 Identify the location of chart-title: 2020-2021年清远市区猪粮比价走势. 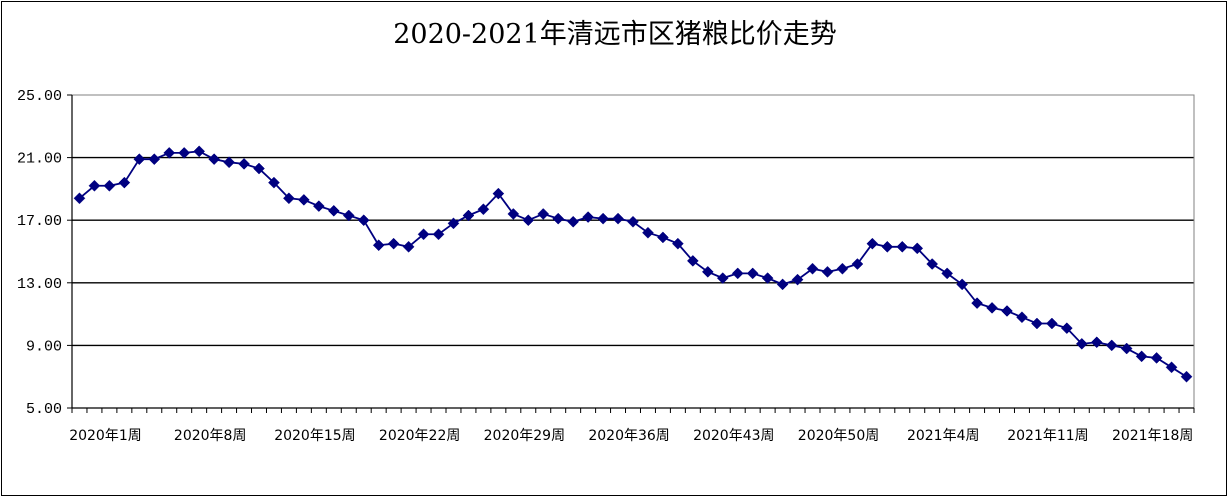
(615, 34).